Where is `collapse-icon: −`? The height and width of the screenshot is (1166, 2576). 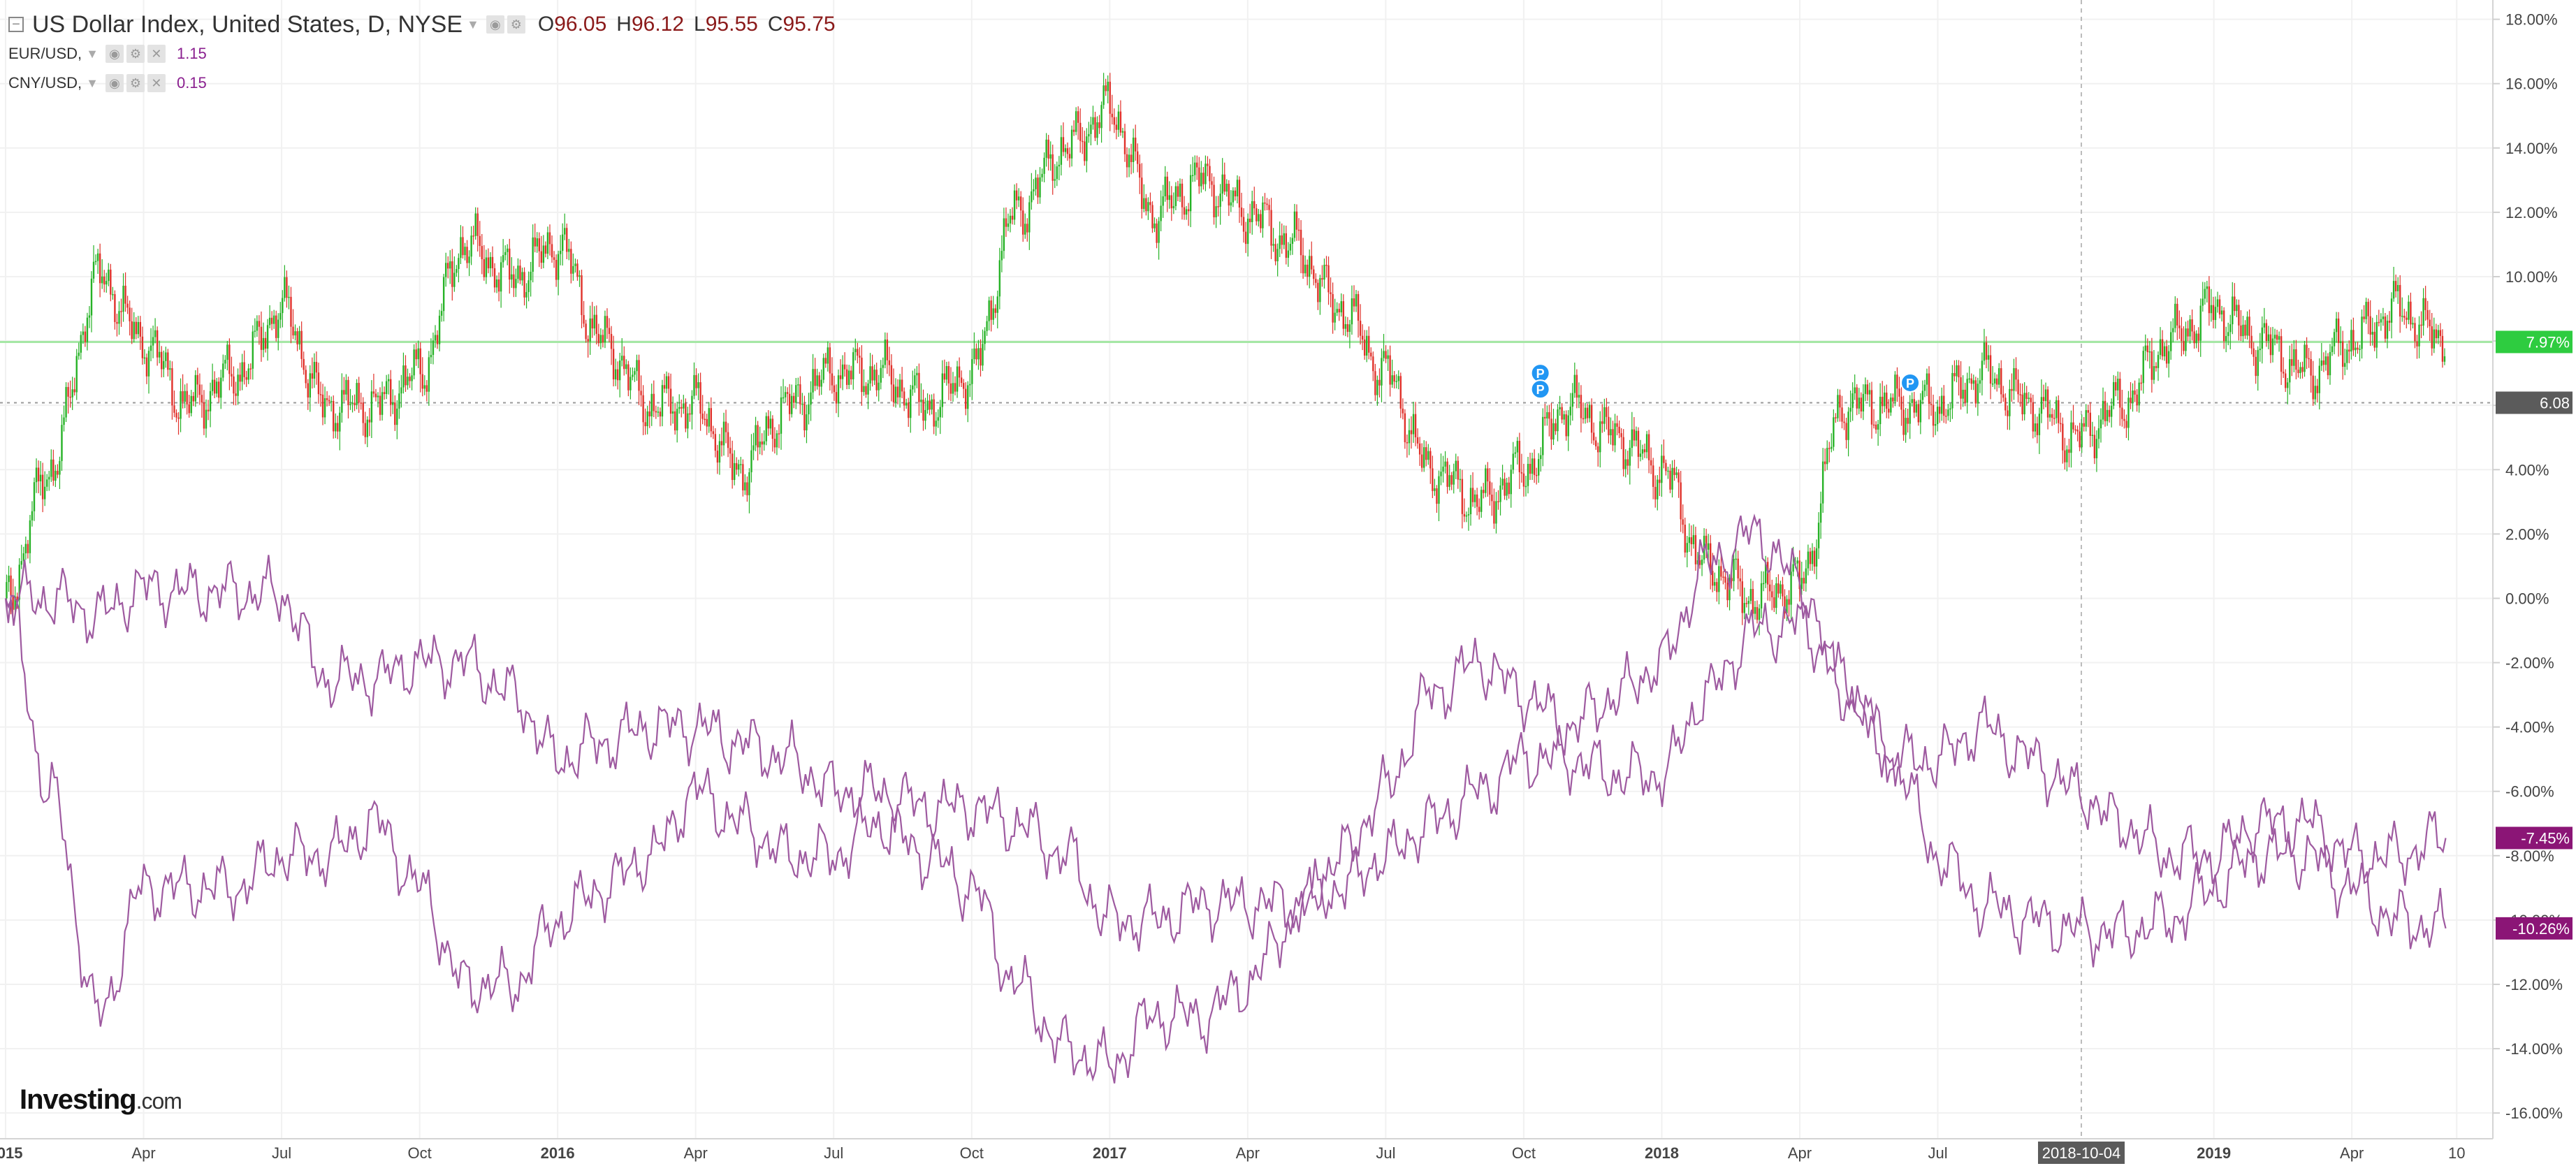
collapse-icon: − is located at coordinates (16, 24).